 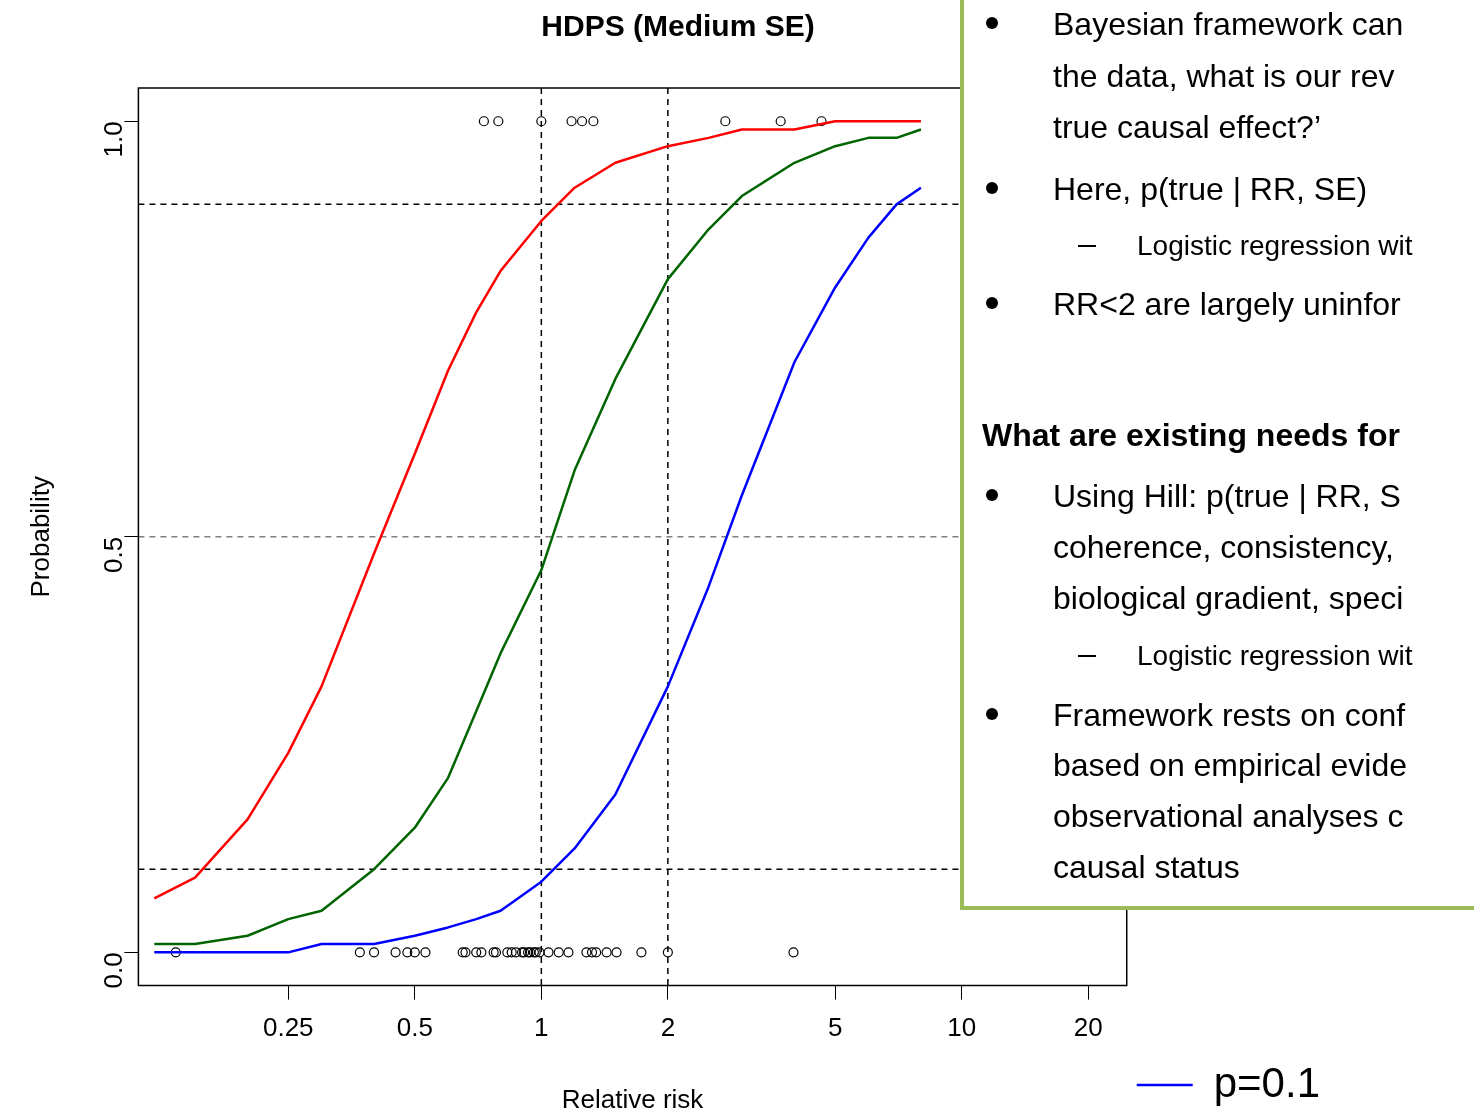 What do you see at coordinates (1228, 598) in the screenshot?
I see `annotation: biological gradient, speci` at bounding box center [1228, 598].